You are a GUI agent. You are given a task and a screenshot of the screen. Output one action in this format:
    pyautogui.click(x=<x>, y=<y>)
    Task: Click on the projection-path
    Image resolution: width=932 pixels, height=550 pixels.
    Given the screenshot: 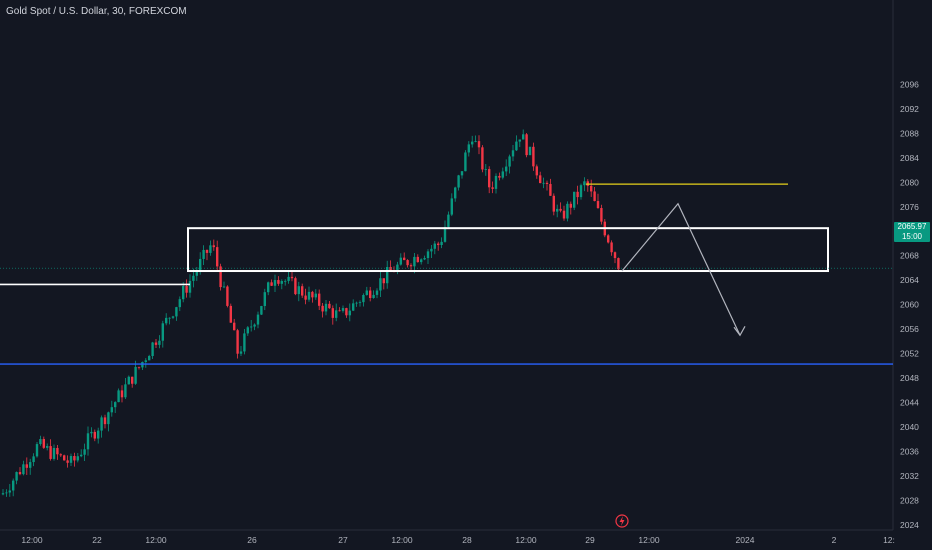 What is the action you would take?
    pyautogui.click(x=681, y=269)
    